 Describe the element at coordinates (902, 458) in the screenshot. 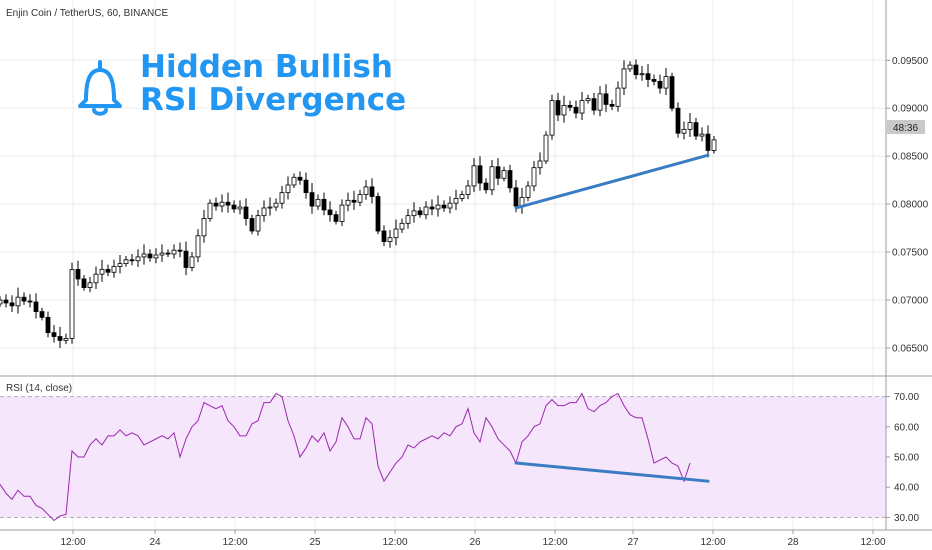

I see `rsi-axis: 30.00 40.00 50.00 60.00 70.00` at that location.